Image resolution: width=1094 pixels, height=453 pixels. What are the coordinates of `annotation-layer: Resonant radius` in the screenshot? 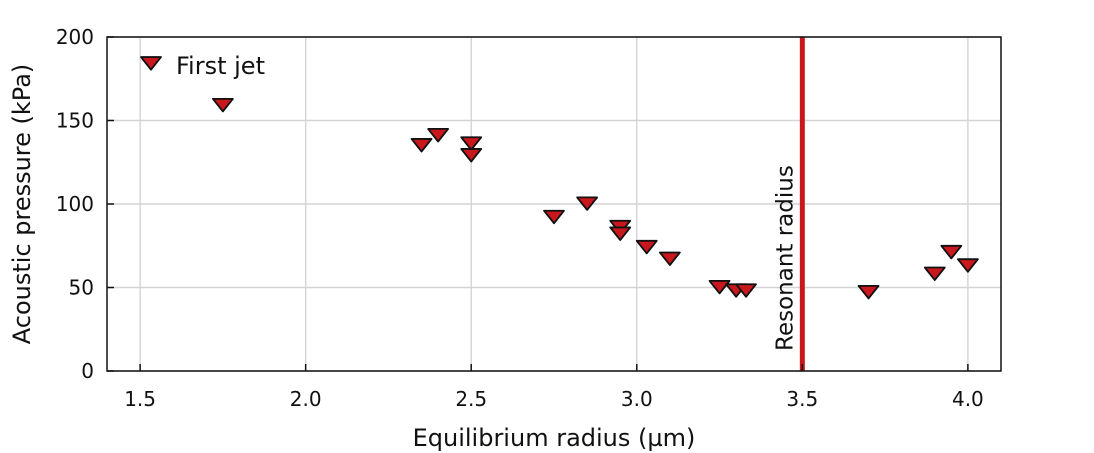 It's located at (788, 204).